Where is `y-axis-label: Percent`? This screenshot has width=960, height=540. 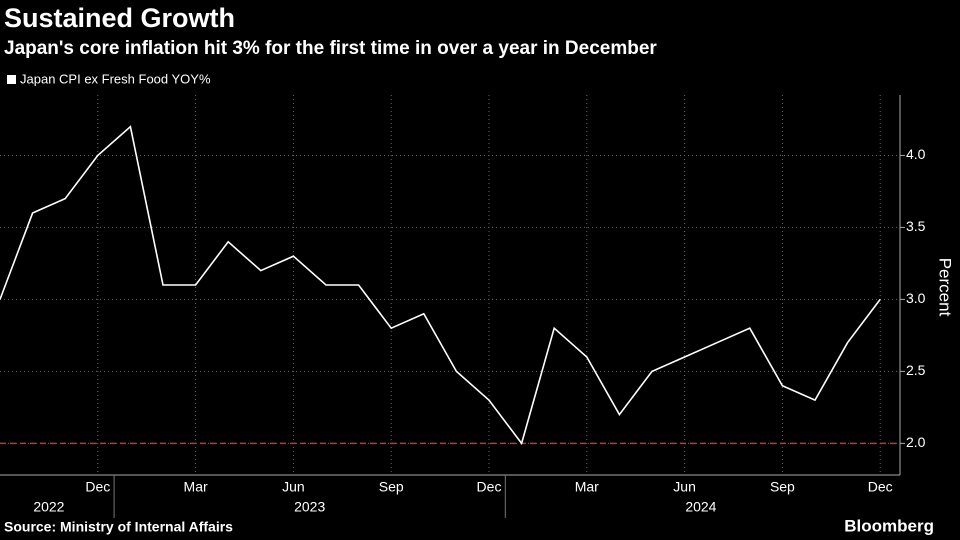 y-axis-label: Percent is located at coordinates (945, 287).